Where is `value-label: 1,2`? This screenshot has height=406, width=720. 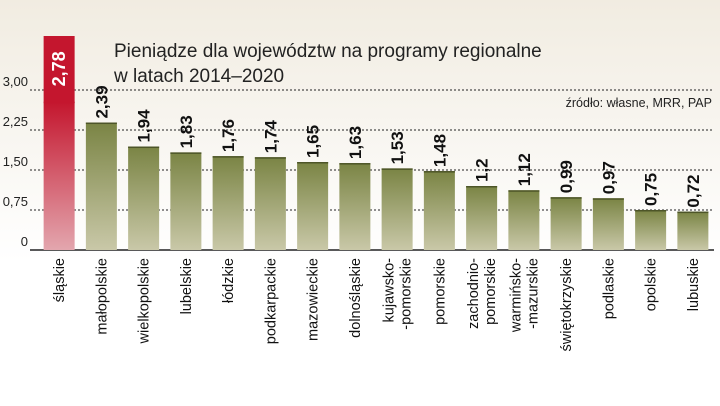 value-label: 1,2 is located at coordinates (482, 170).